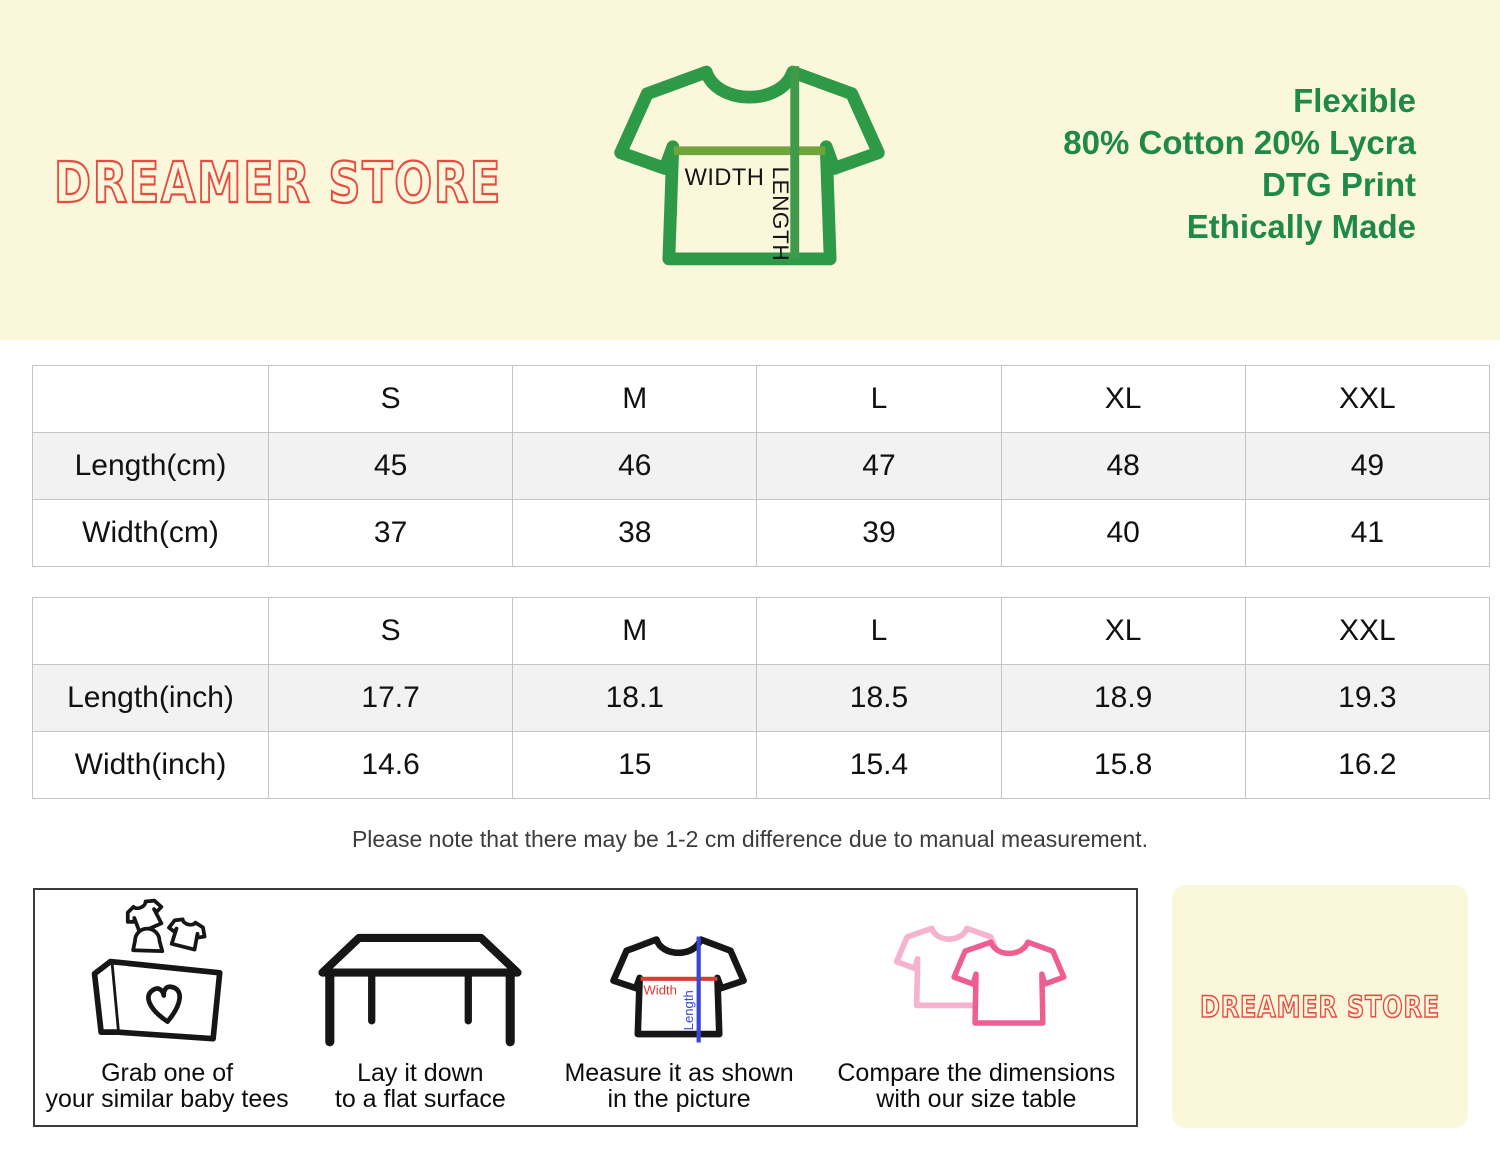 This screenshot has height=1155, width=1500. I want to click on step-flat-surface: Lay it down to a flat surface, so click(420, 1007).